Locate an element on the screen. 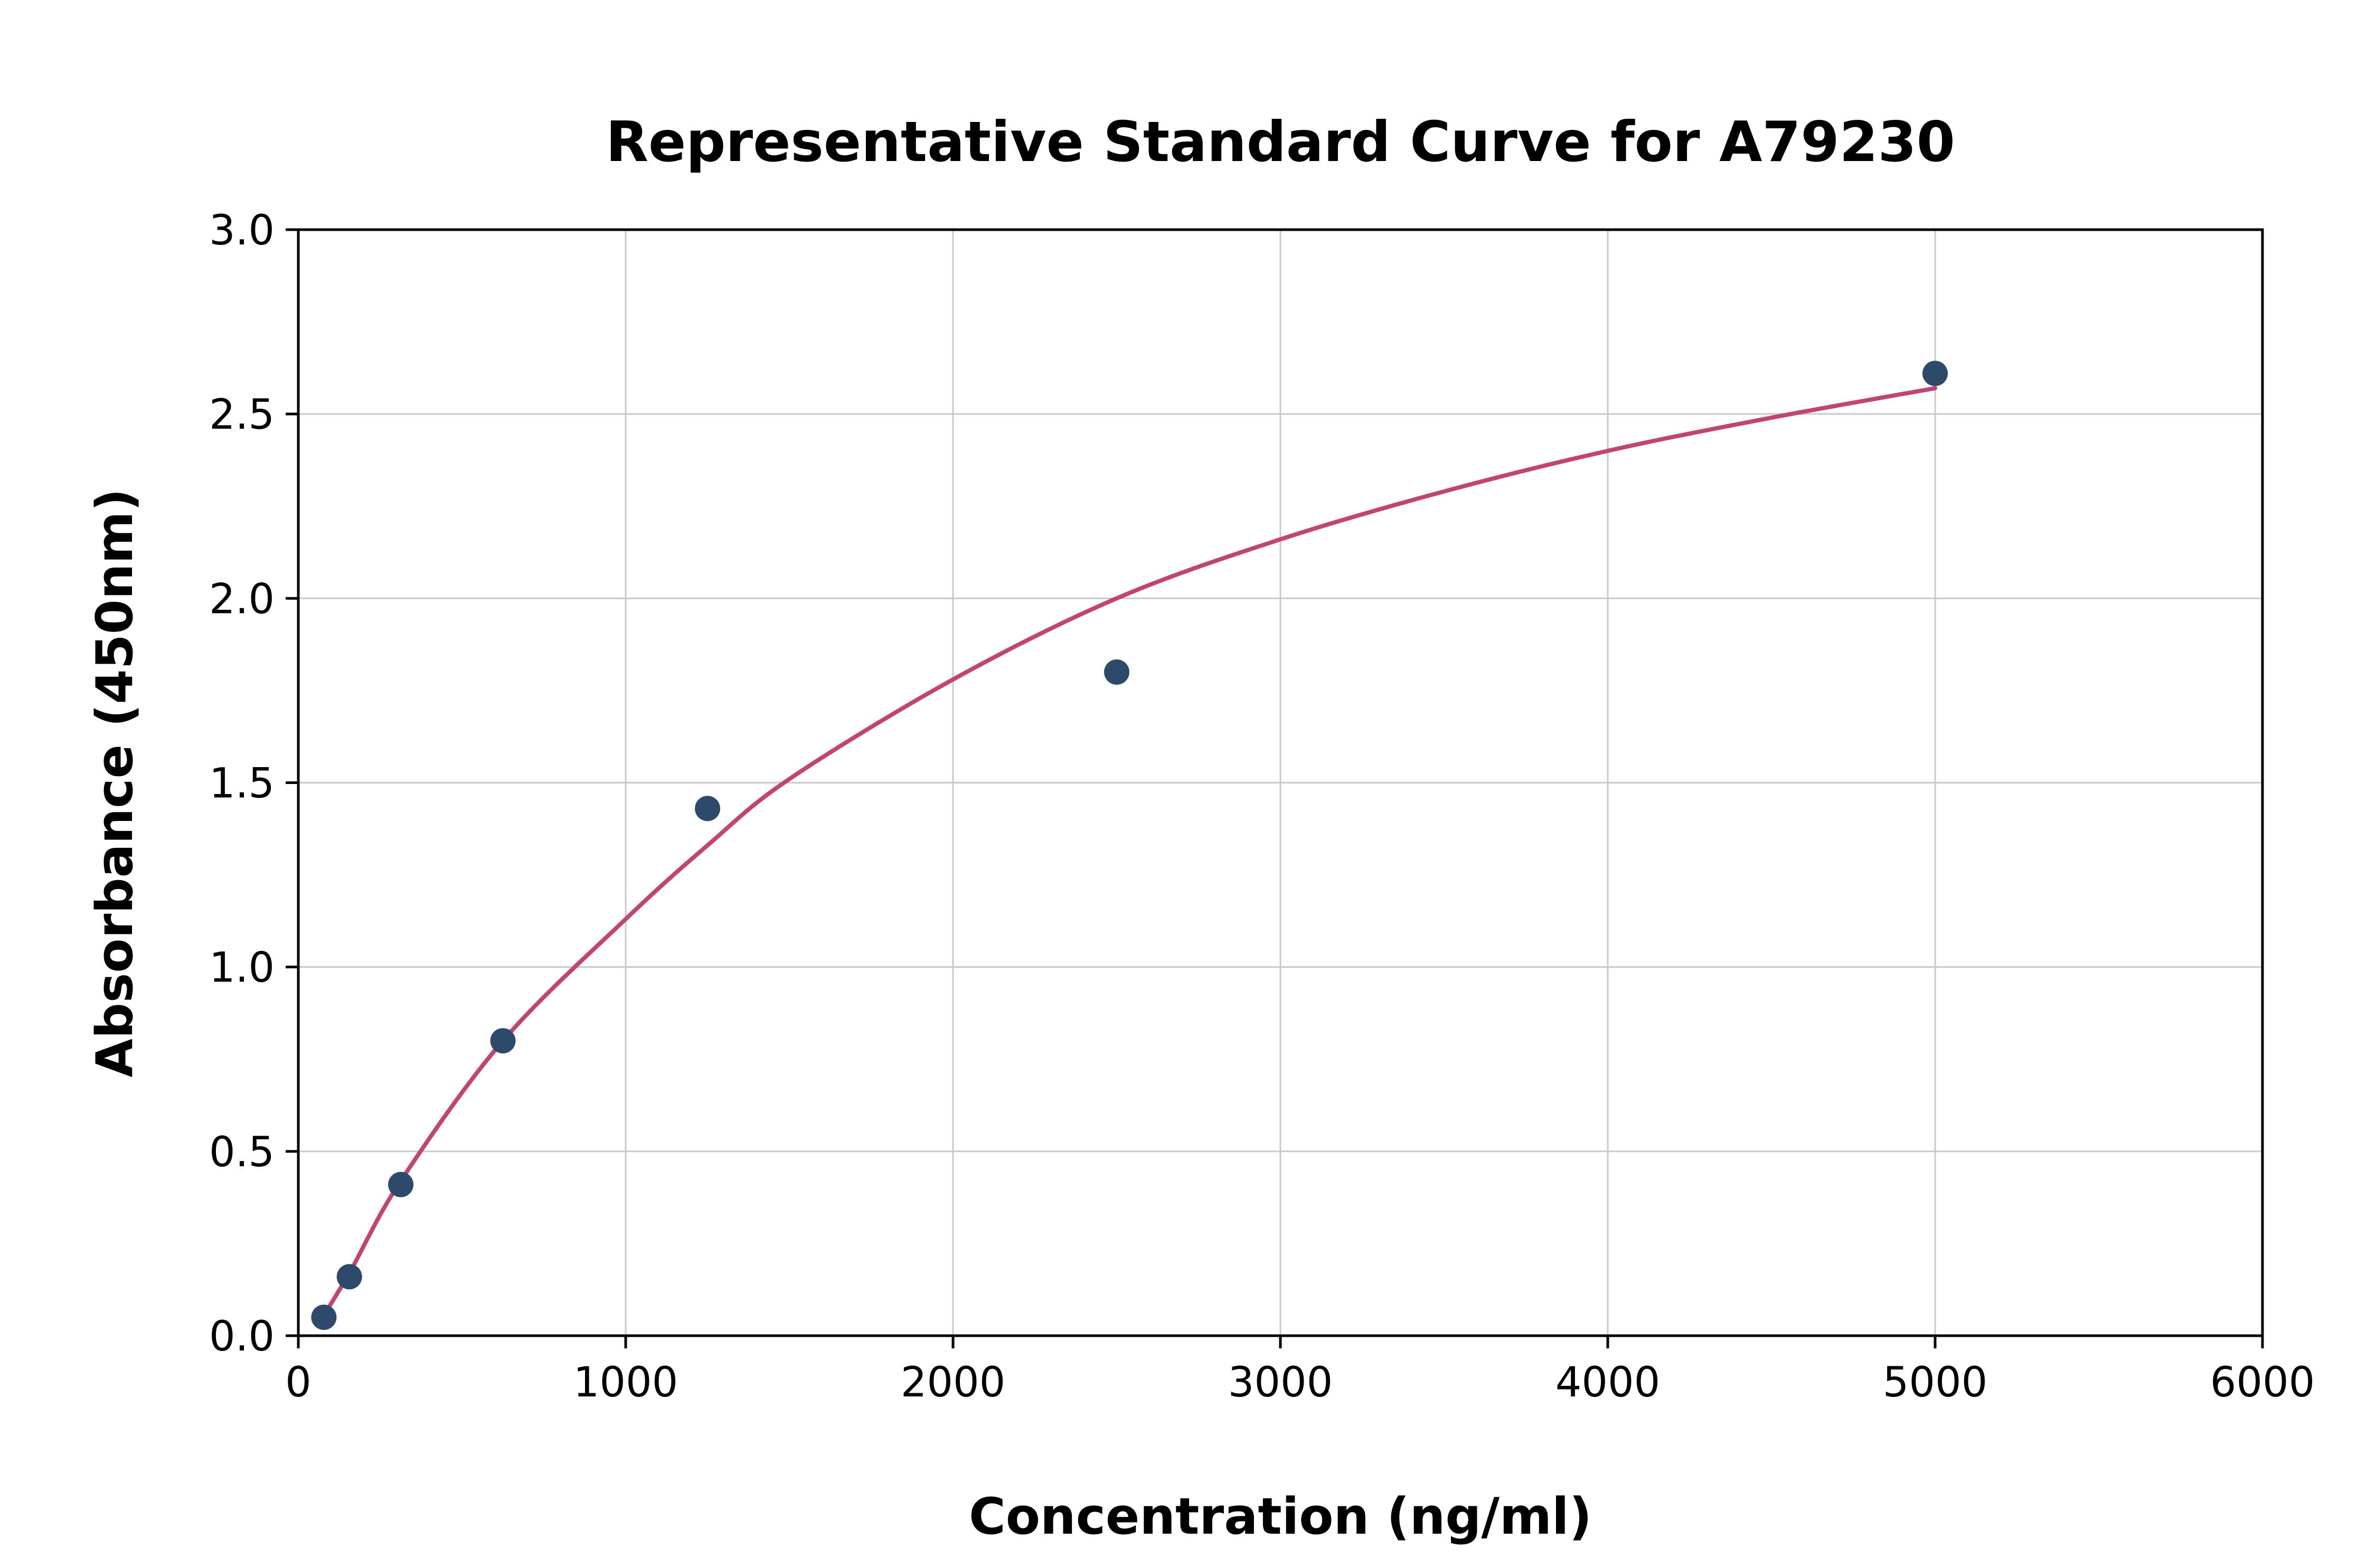 Image resolution: width=2376 pixels, height=1568 pixels. y-tick-label: 0.0 is located at coordinates (242, 1337).